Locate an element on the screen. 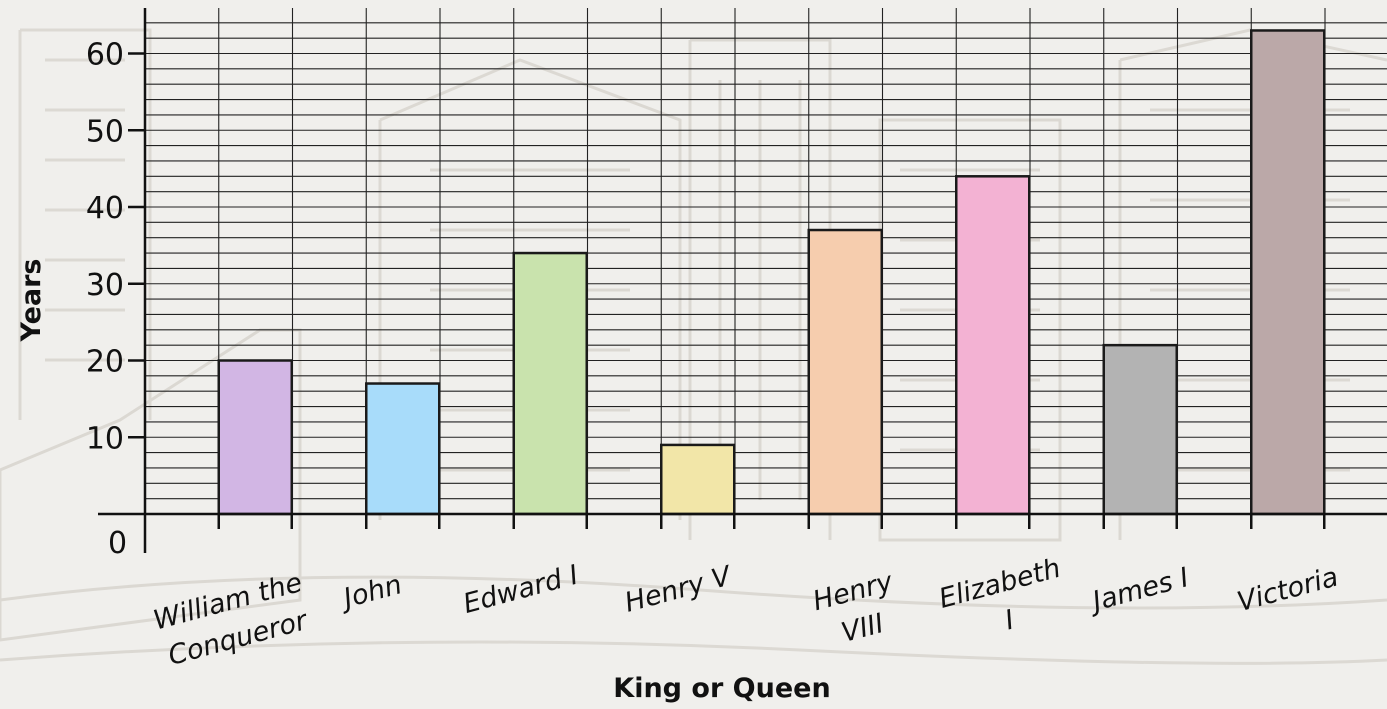 This screenshot has width=1387, height=709. x-category-label-line: Henry is located at coordinates (853, 591).